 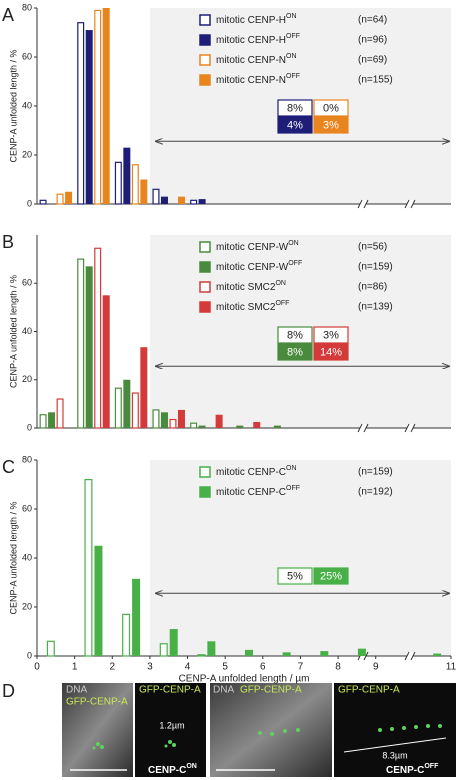 What do you see at coordinates (394, 755) in the screenshot?
I see `measure-label: 8.3µm` at bounding box center [394, 755].